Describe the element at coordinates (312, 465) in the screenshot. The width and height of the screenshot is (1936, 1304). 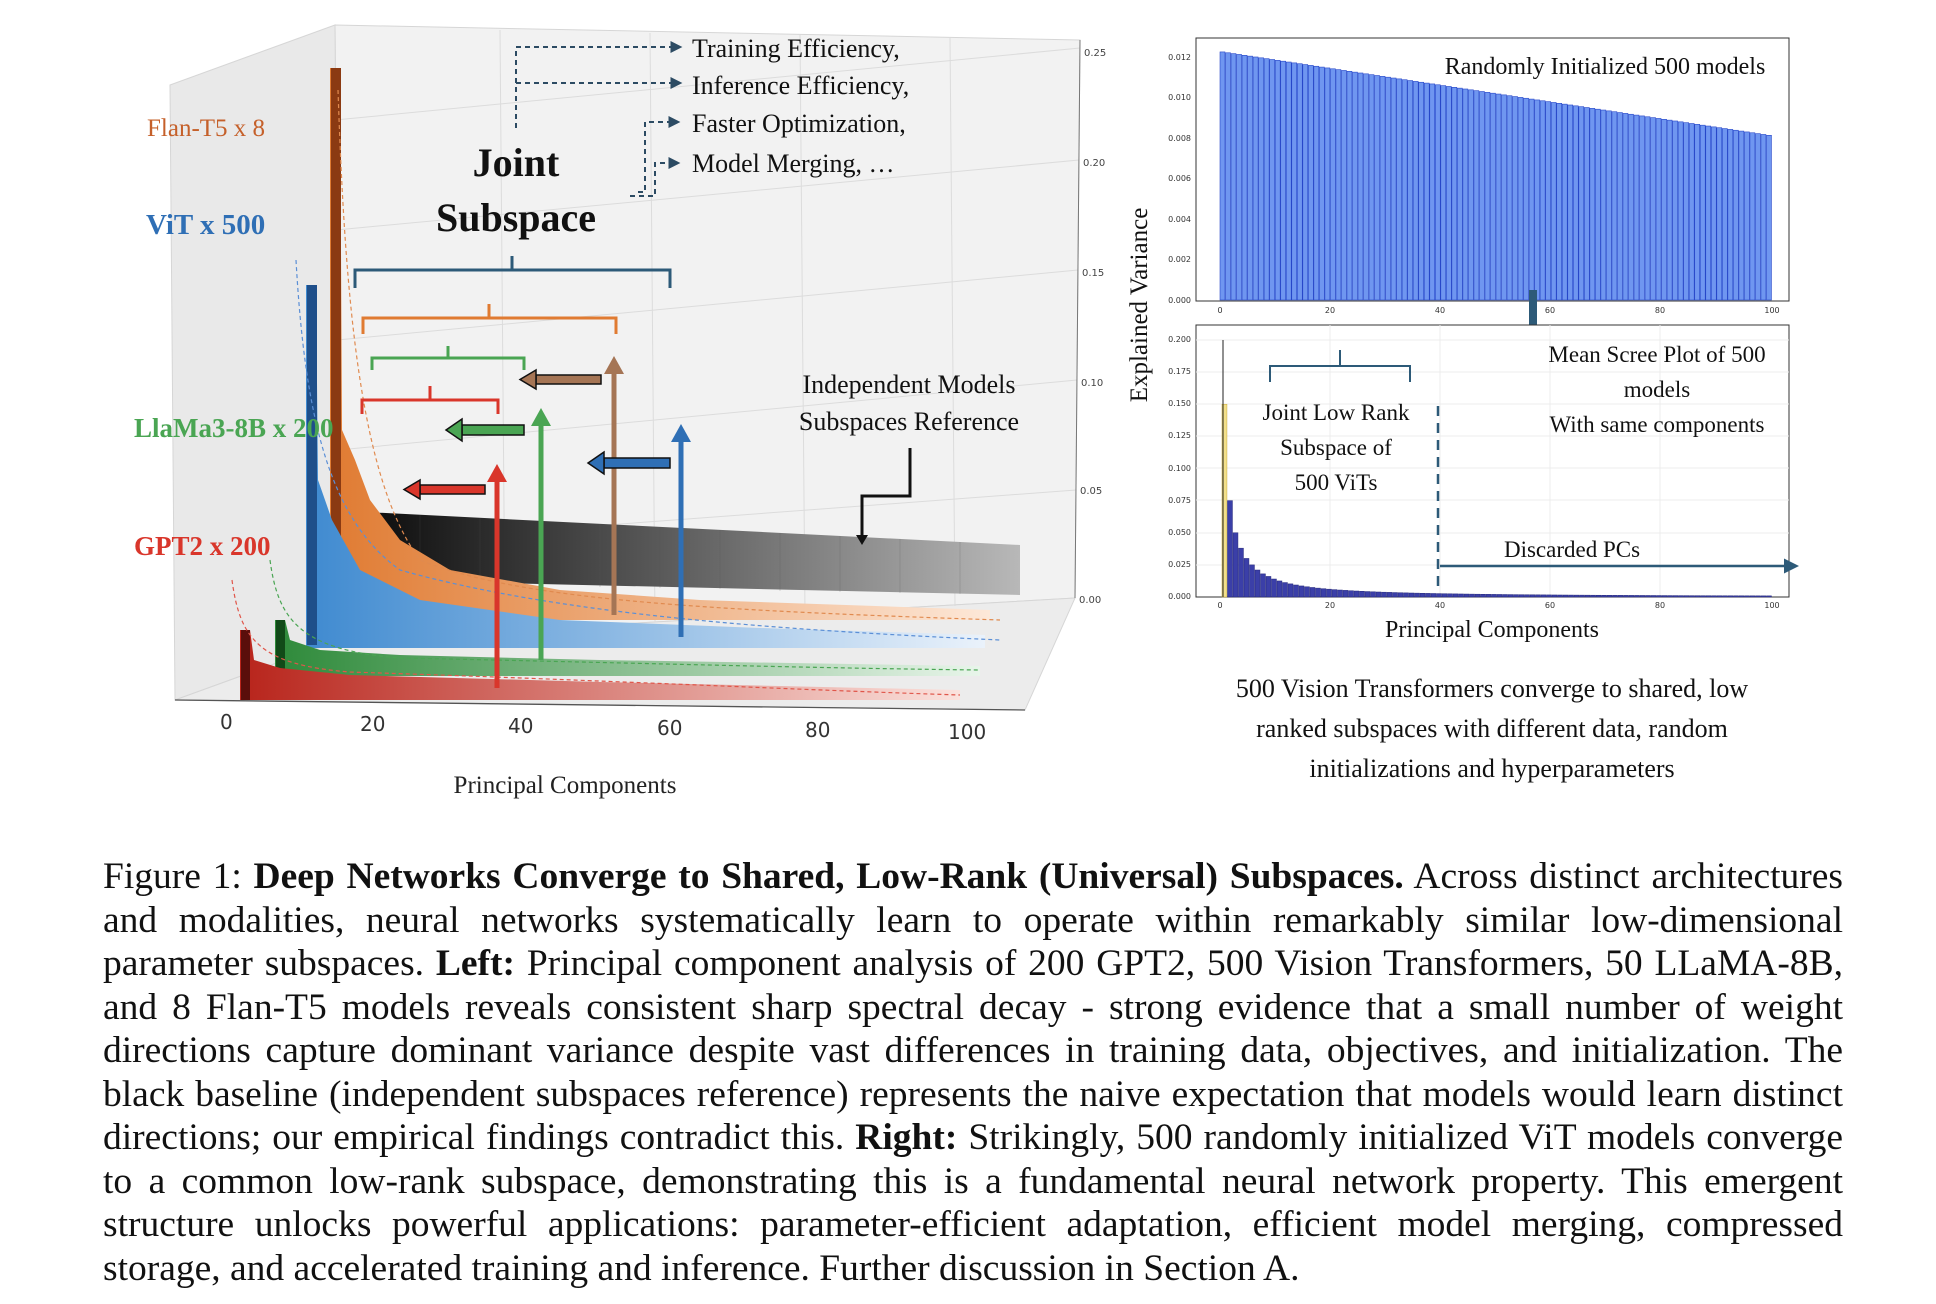
I see `vit-top-bar` at that location.